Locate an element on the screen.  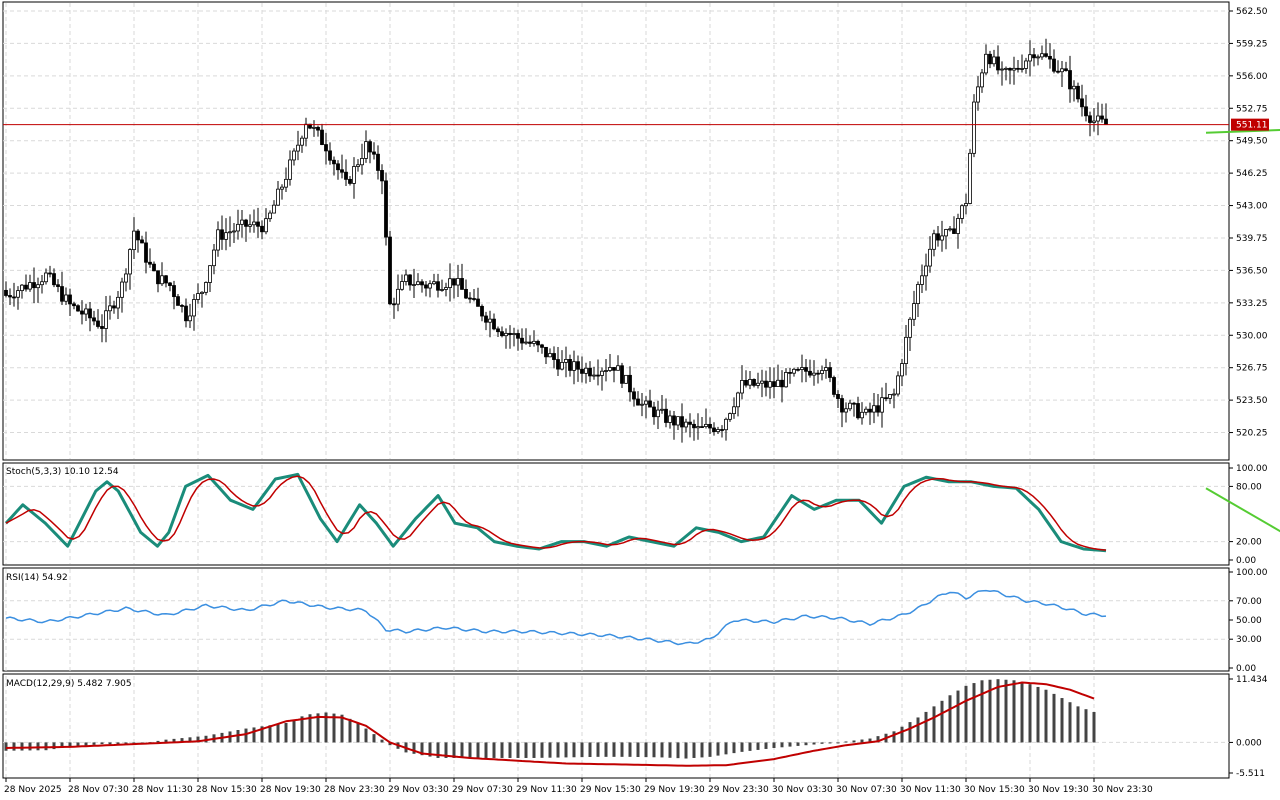
rsi-tick-label: 100.00 is located at coordinates (1252, 573).